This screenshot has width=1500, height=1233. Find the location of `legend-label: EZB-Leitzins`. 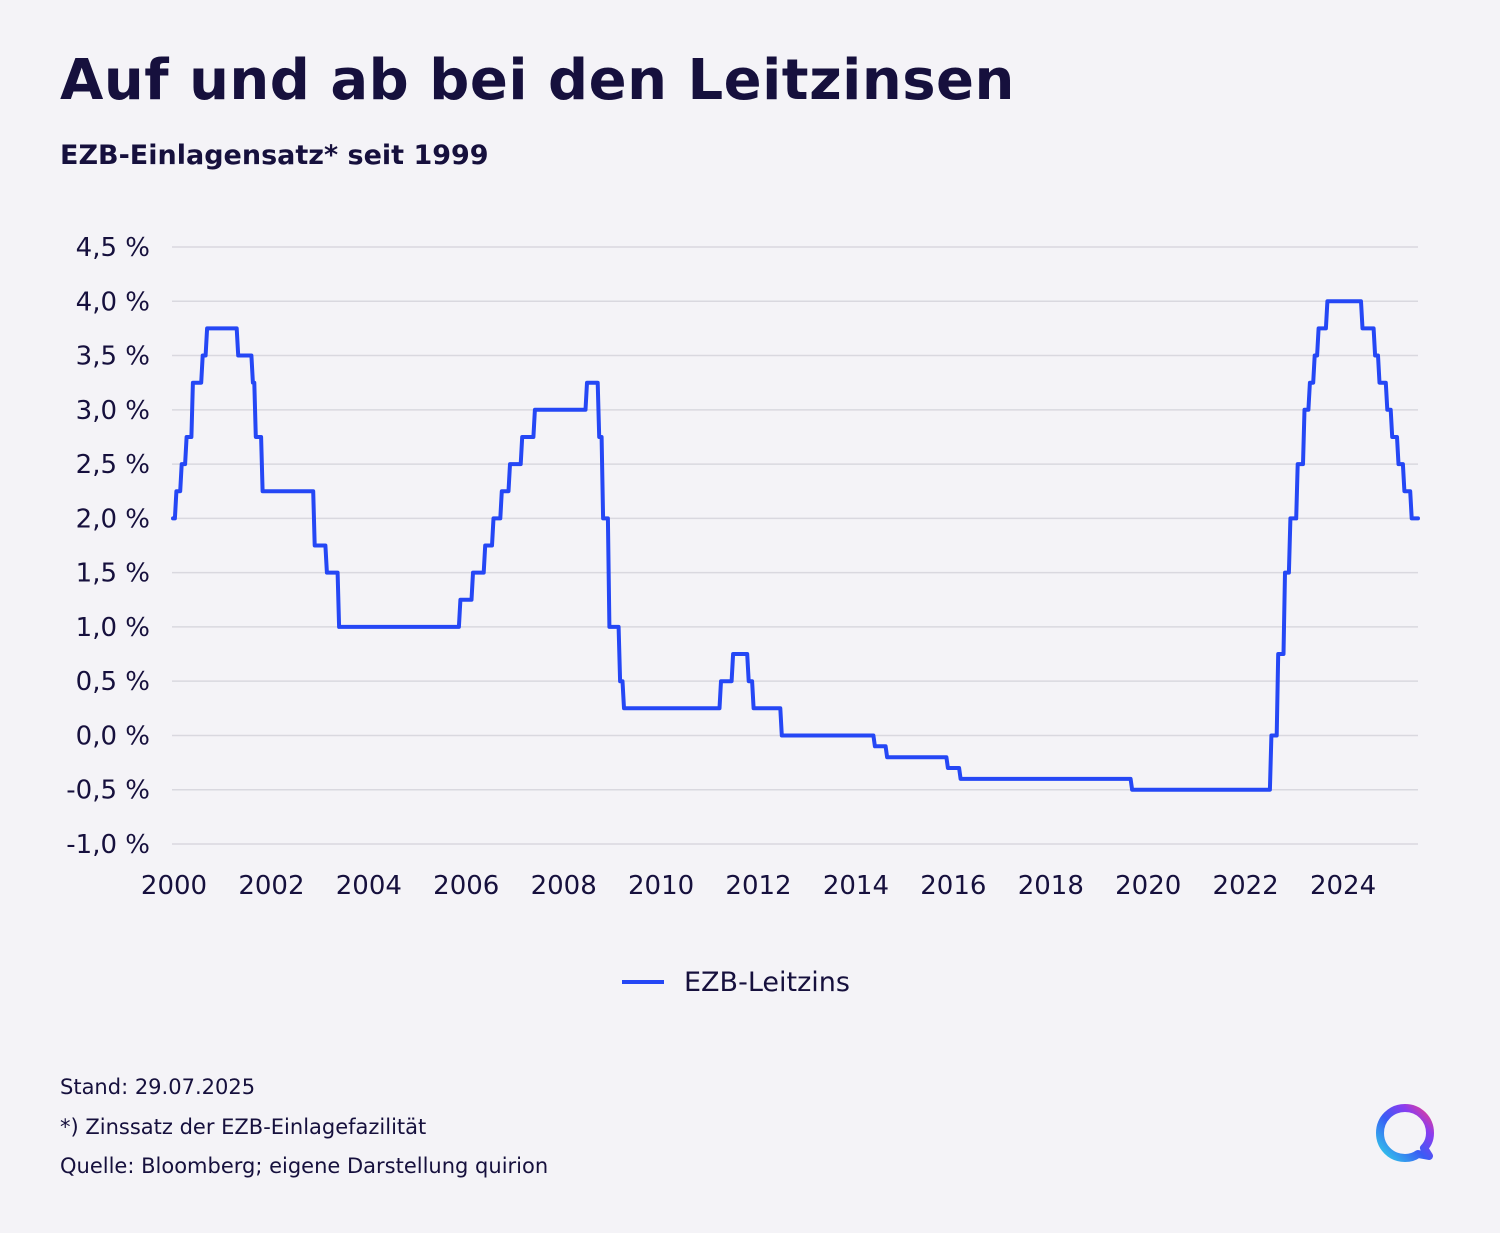

legend-label: EZB-Leitzins is located at coordinates (767, 982).